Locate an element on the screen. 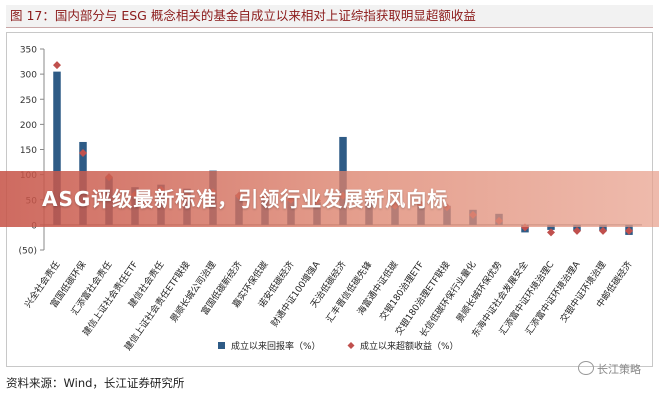  x-tick-label: 交银中证环境治理 is located at coordinates (582, 292).